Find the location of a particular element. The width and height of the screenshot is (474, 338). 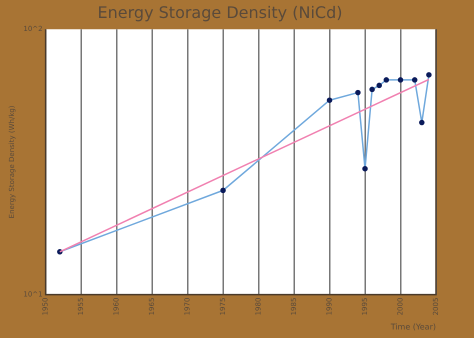

x-axis-title: Time (Year) is located at coordinates (413, 327).